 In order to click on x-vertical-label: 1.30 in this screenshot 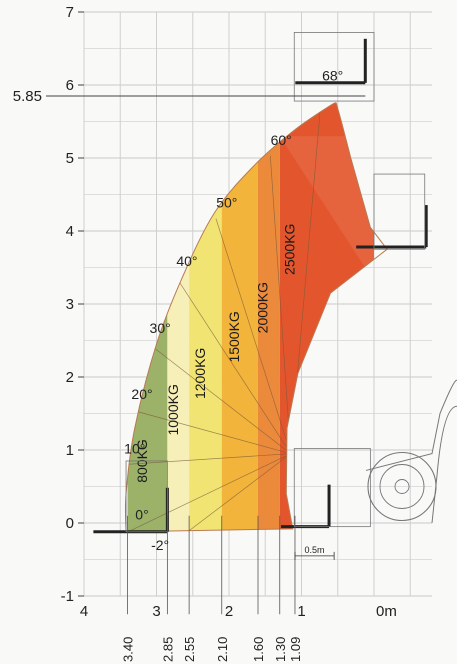, I will do `click(280, 649)`.